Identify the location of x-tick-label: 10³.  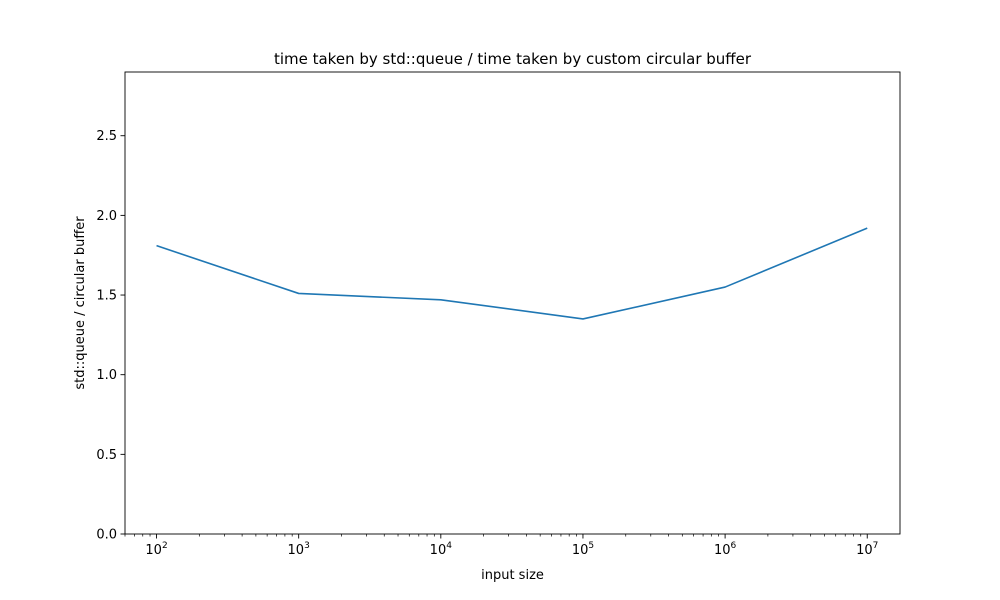
(299, 549).